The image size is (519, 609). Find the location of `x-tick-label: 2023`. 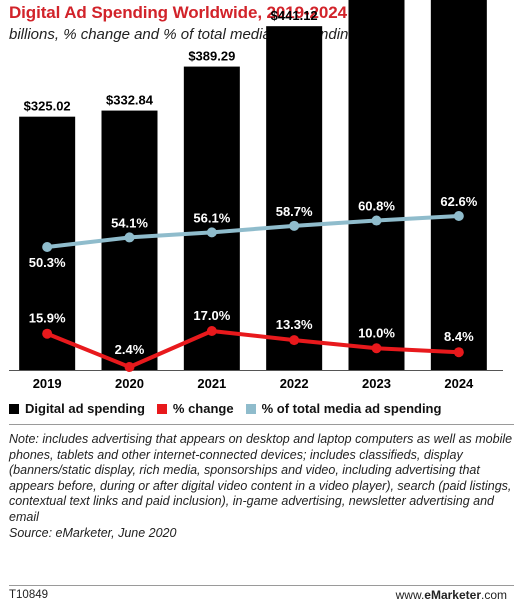

x-tick-label: 2023 is located at coordinates (376, 383).